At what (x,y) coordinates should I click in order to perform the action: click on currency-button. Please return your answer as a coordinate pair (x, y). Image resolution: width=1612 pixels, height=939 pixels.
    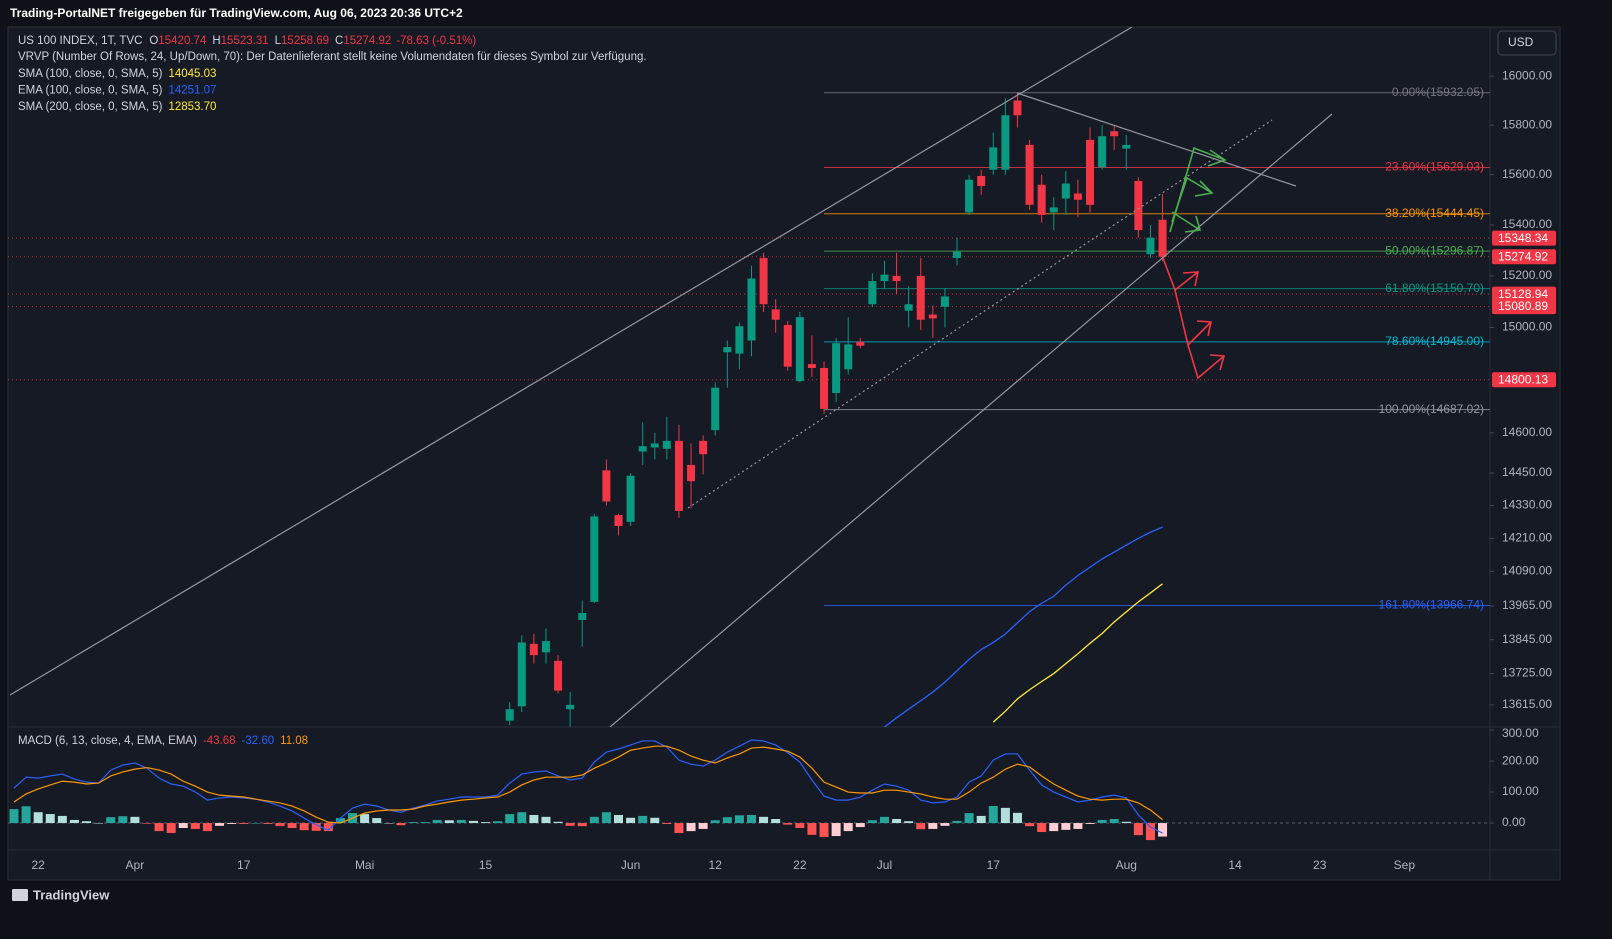
    Looking at the image, I should click on (1527, 43).